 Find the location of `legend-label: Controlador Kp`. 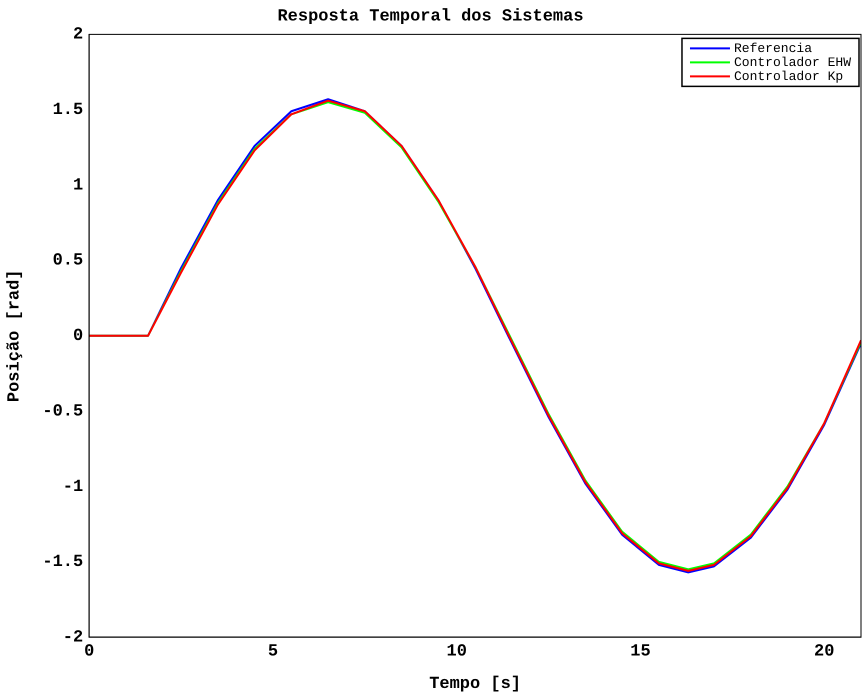

legend-label: Controlador Kp is located at coordinates (789, 76).